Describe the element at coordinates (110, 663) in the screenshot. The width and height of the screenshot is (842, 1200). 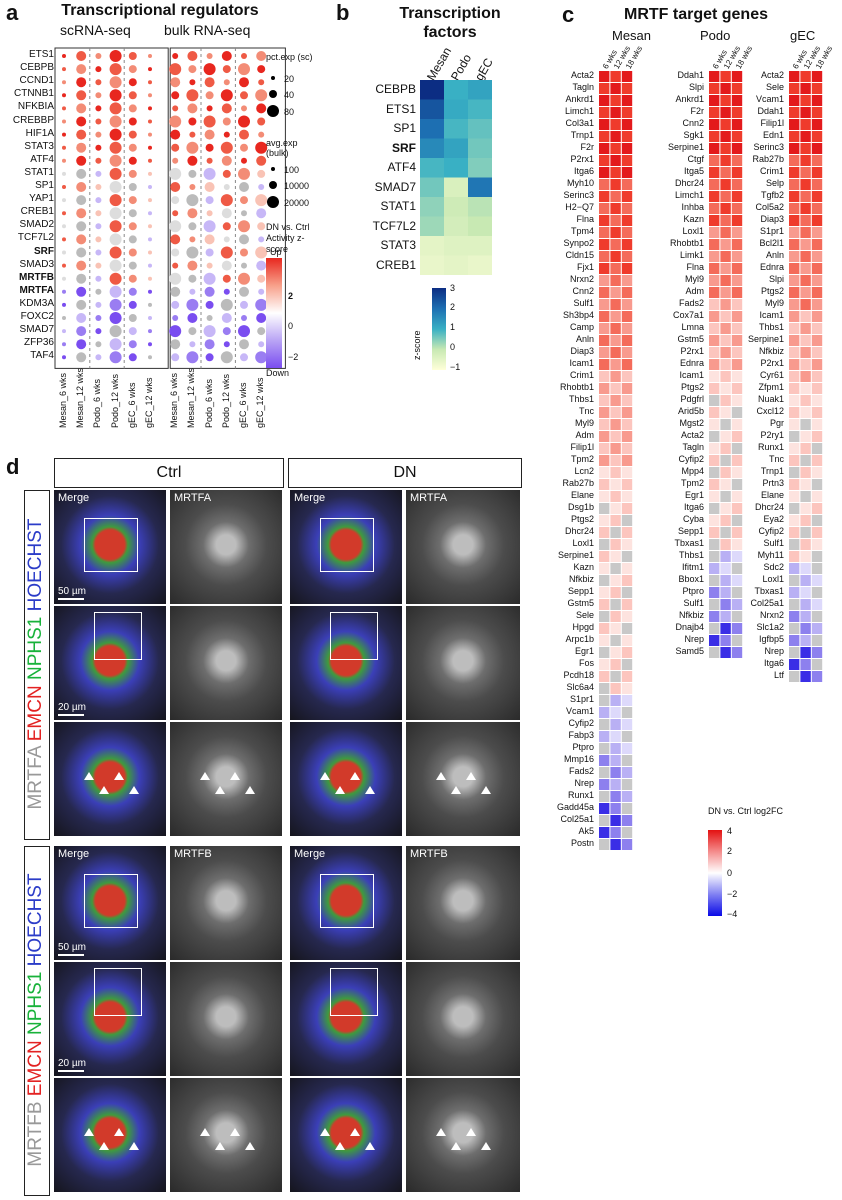
I see `micrograph-merge: 20 µm` at that location.